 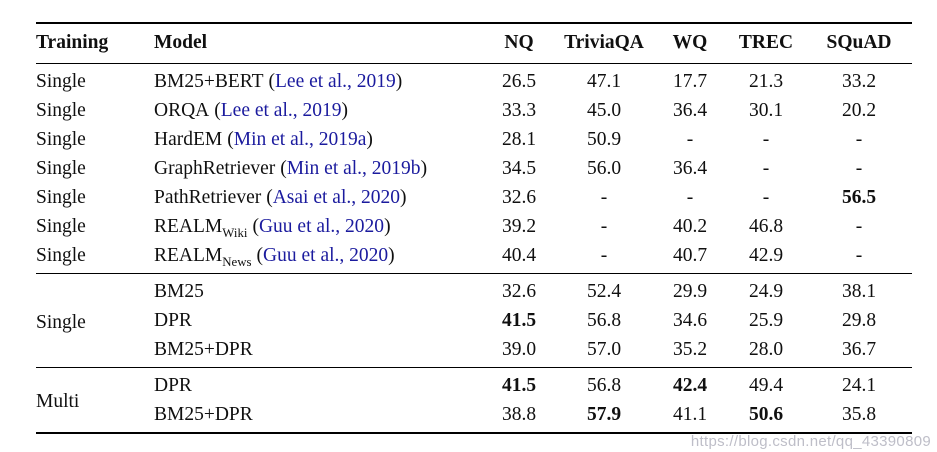 What do you see at coordinates (188, 255) in the screenshot?
I see `model-name: REALM` at bounding box center [188, 255].